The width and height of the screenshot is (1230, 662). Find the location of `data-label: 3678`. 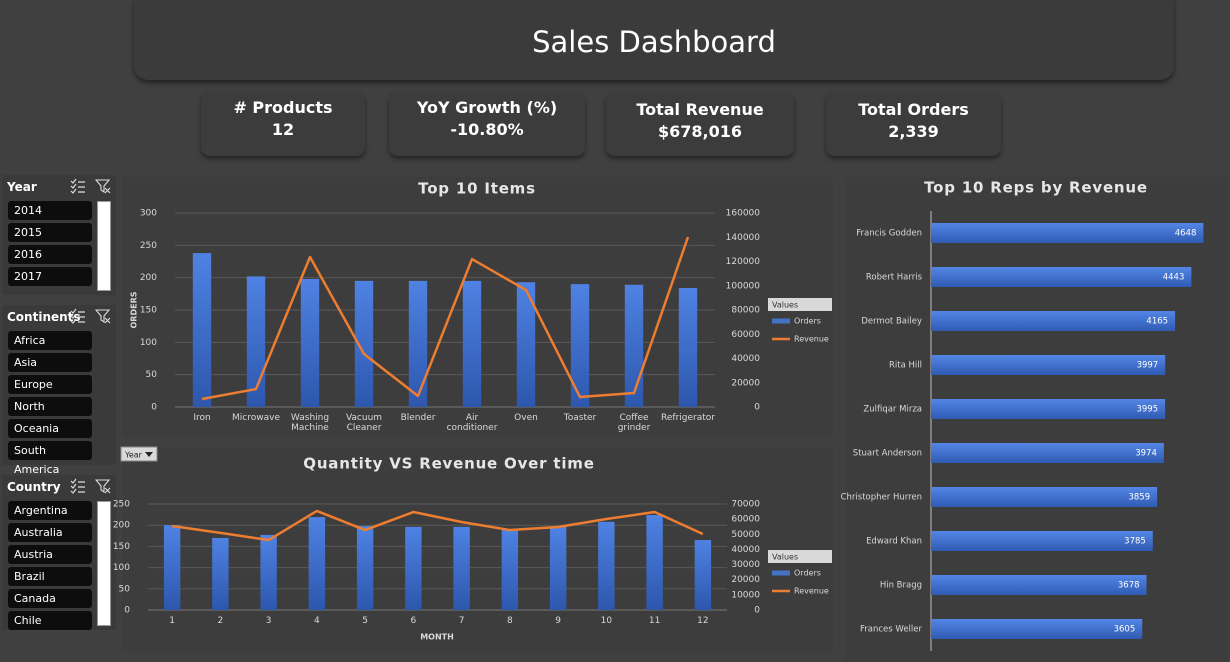

data-label: 3678 is located at coordinates (1129, 586).